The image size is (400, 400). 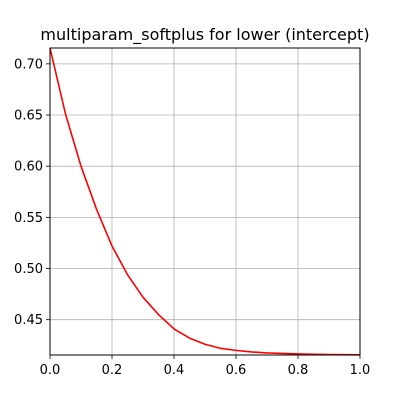 What do you see at coordinates (112, 370) in the screenshot?
I see `x-tick-label: 0.2` at bounding box center [112, 370].